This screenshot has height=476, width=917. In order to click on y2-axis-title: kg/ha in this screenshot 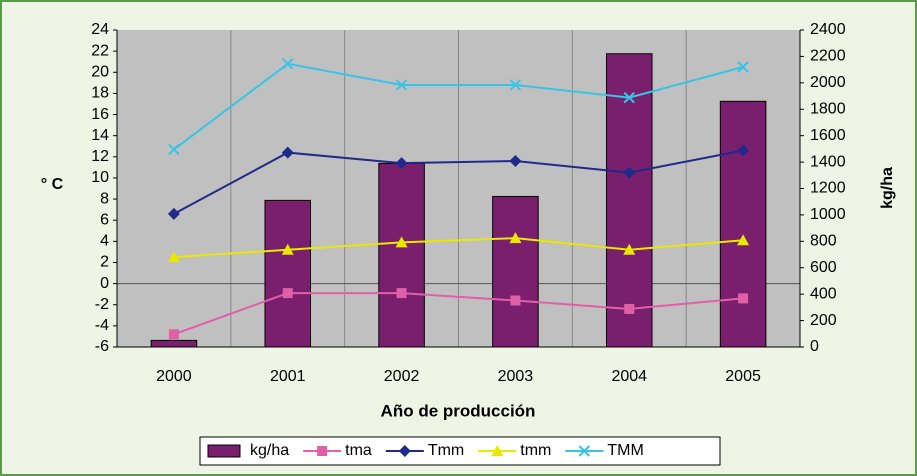, I will do `click(887, 188)`.